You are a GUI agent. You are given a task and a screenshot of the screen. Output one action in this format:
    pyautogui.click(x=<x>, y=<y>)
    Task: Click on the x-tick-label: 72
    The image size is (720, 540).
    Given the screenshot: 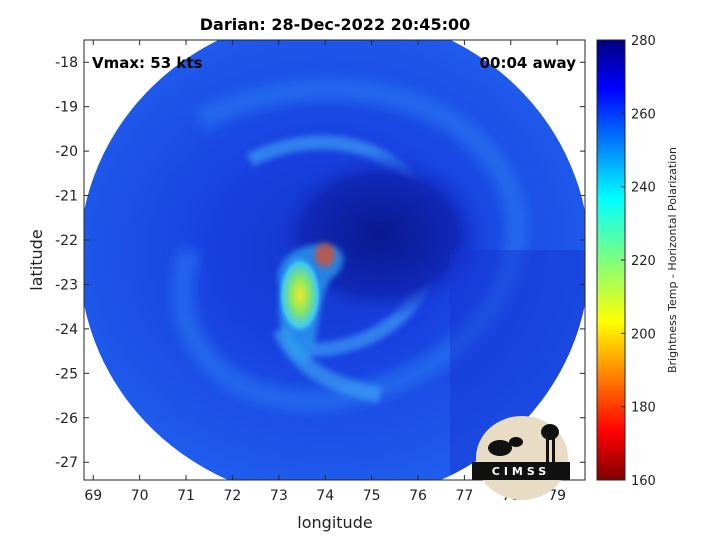 What is the action you would take?
    pyautogui.click(x=233, y=496)
    